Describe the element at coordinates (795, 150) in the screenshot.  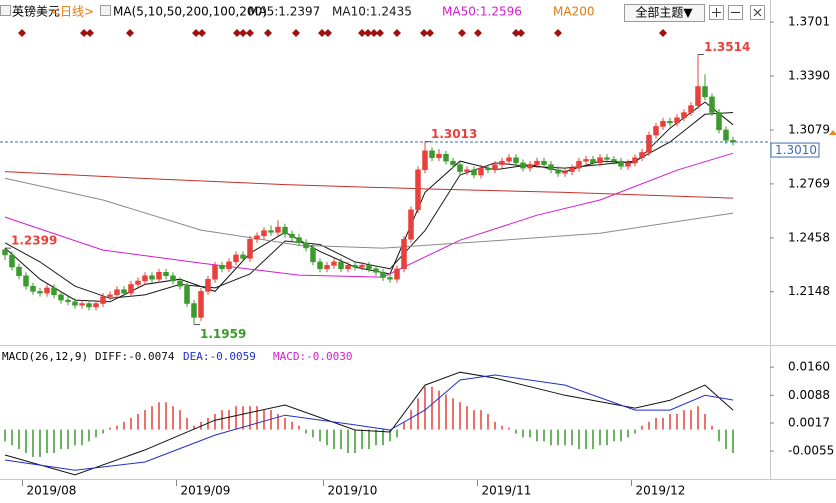
I see `last-price-box` at that location.